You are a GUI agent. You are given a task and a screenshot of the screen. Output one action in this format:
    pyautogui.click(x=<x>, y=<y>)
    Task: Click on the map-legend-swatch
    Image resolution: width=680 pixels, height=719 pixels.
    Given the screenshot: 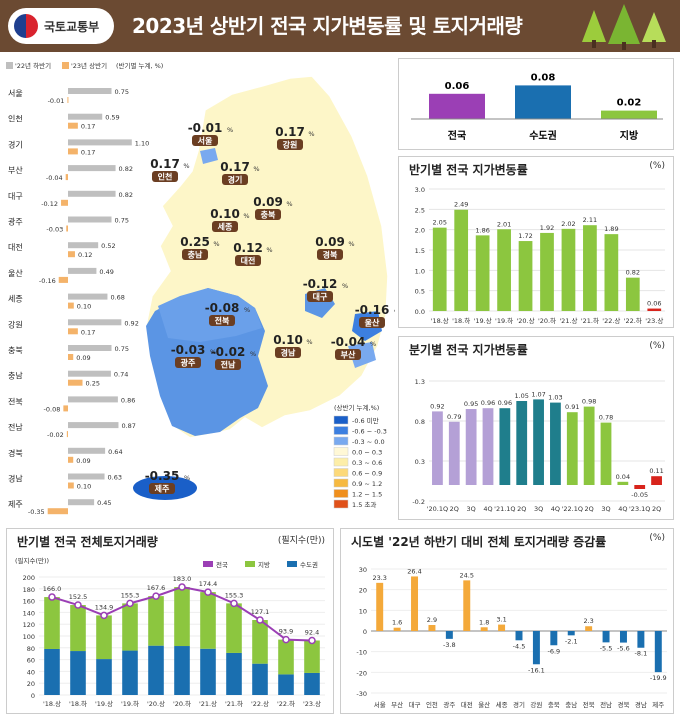 What is the action you would take?
    pyautogui.click(x=341, y=430)
    